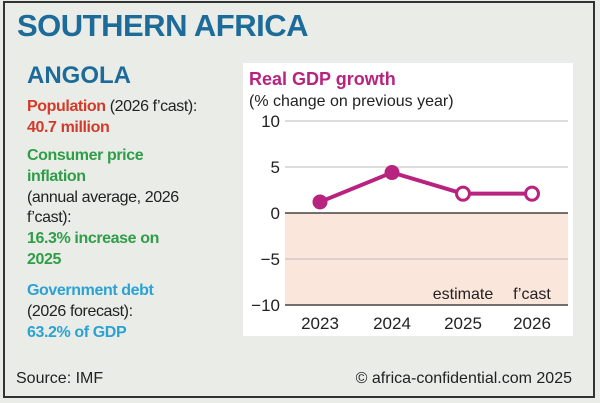 Image resolution: width=600 pixels, height=403 pixels. What do you see at coordinates (60, 378) in the screenshot?
I see `source-note: Source: IMF` at bounding box center [60, 378].